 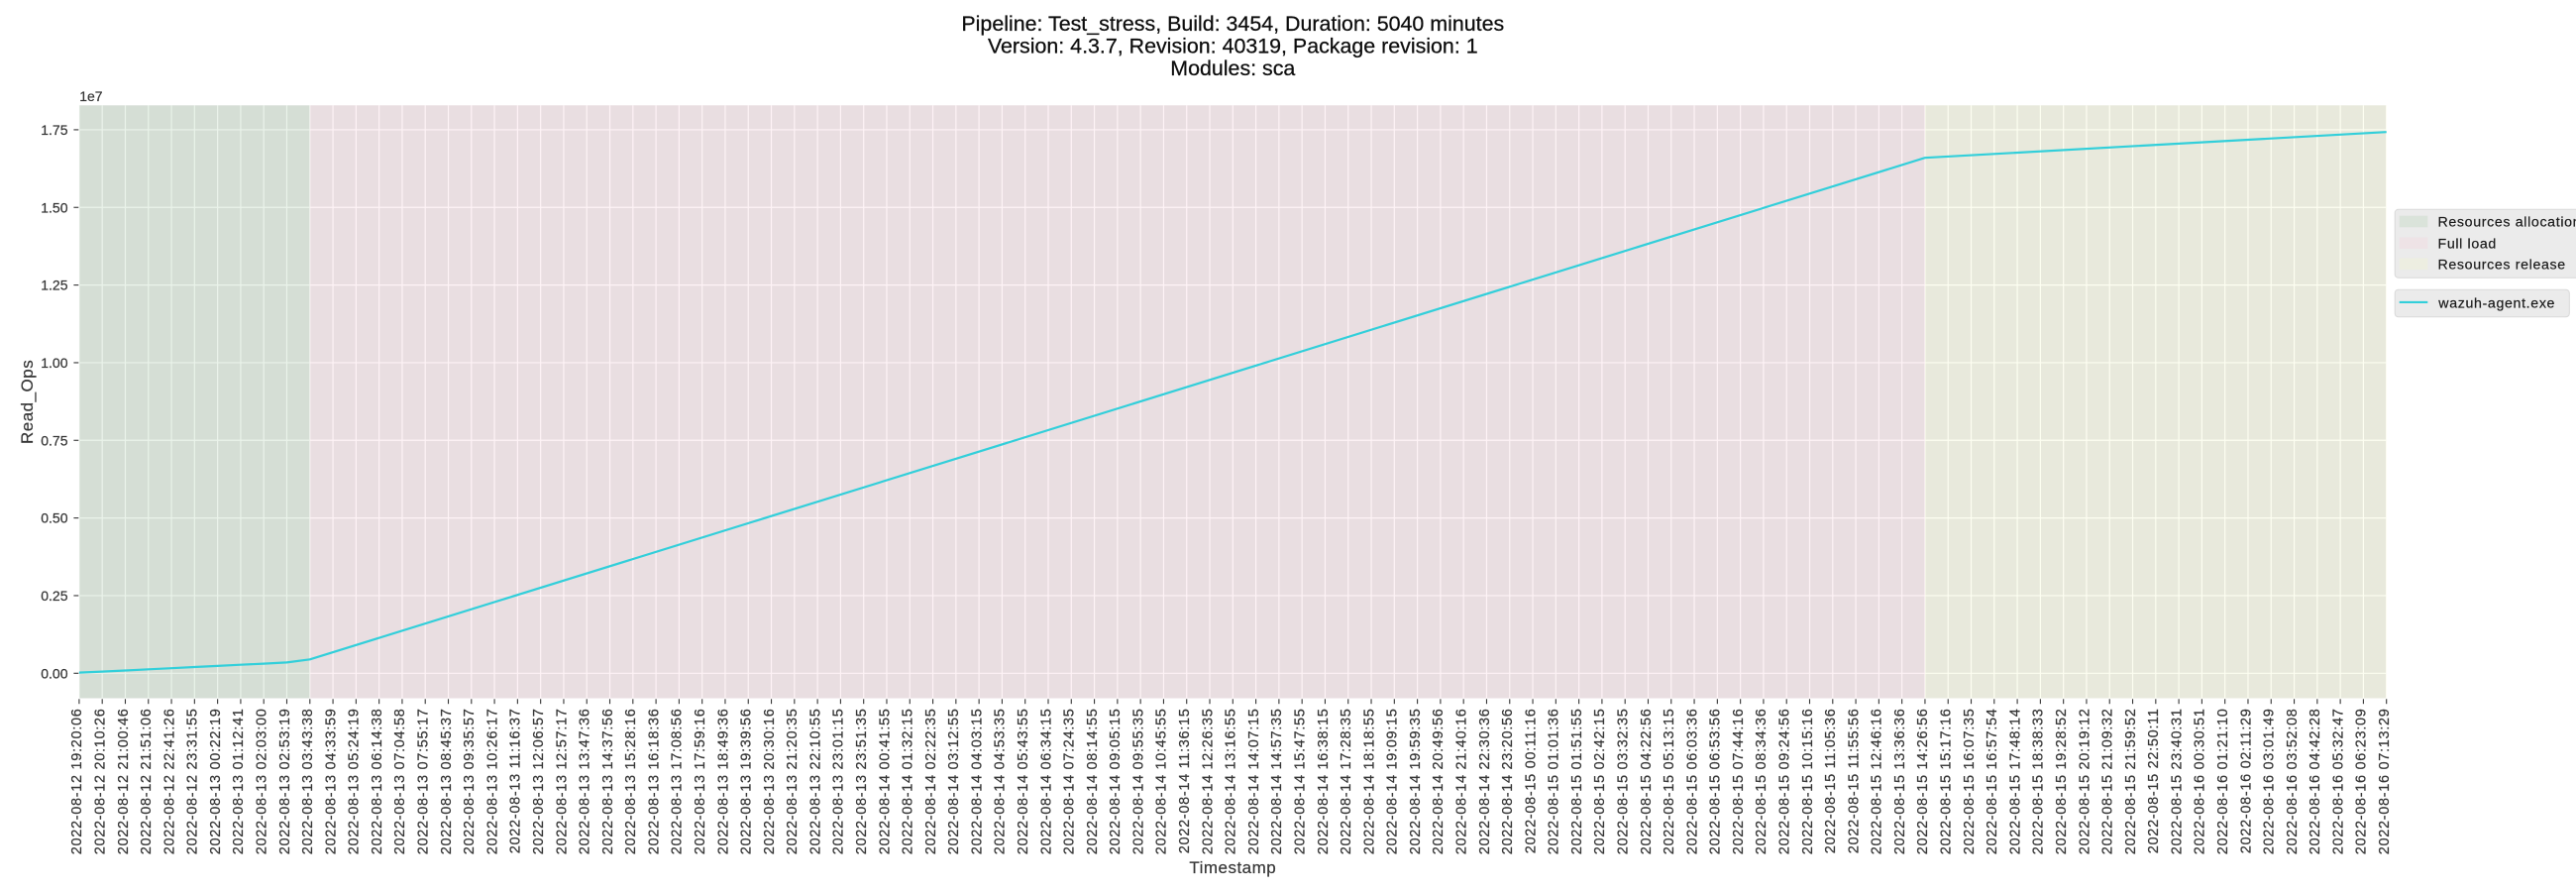 I want to click on svg-text: 2022-08-15 14:26:56, so click(x=1923, y=782).